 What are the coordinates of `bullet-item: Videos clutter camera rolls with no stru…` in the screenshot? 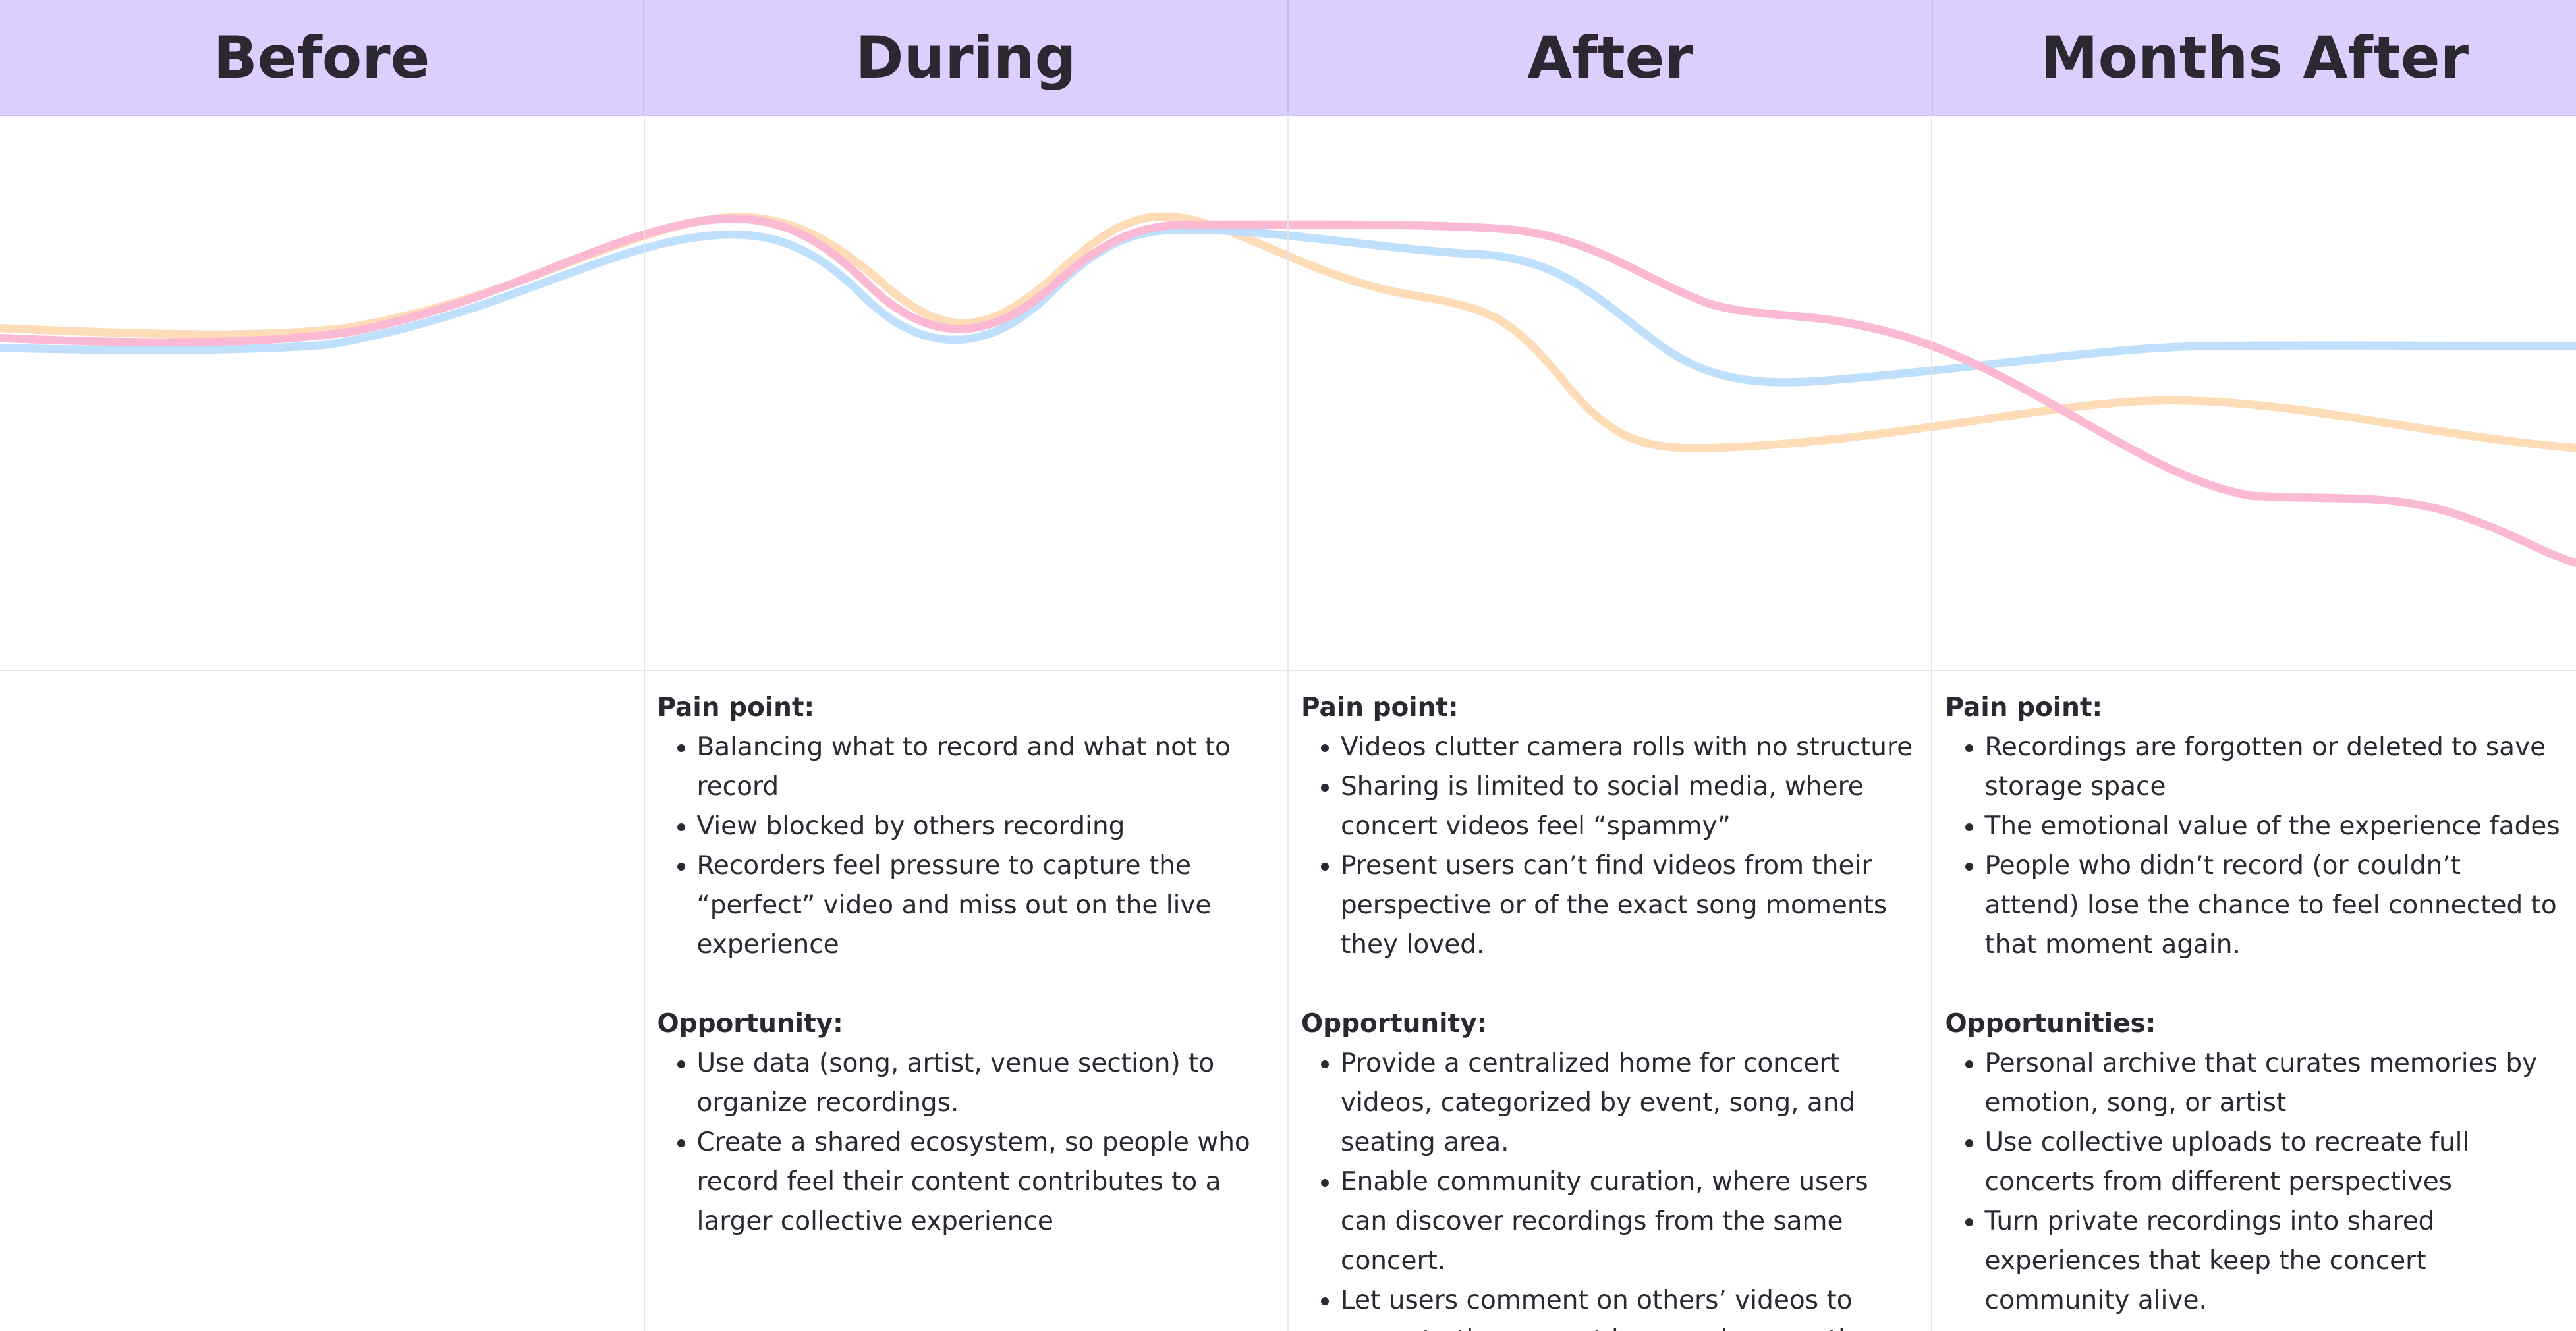 It's located at (1630, 748).